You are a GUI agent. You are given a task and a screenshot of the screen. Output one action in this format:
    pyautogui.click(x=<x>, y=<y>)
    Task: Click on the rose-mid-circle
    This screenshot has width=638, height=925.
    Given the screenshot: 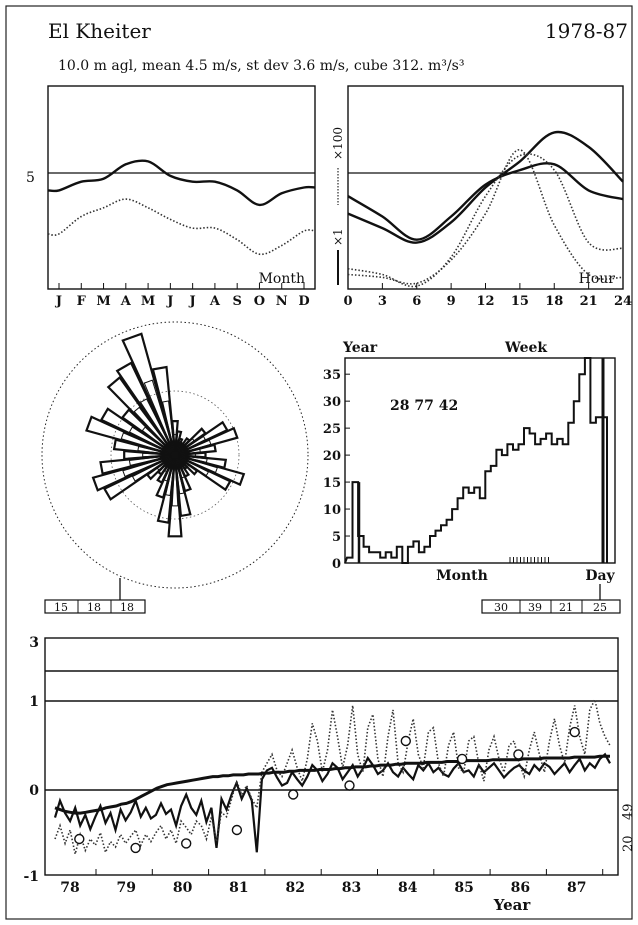 What is the action you would take?
    pyautogui.click(x=175, y=455)
    